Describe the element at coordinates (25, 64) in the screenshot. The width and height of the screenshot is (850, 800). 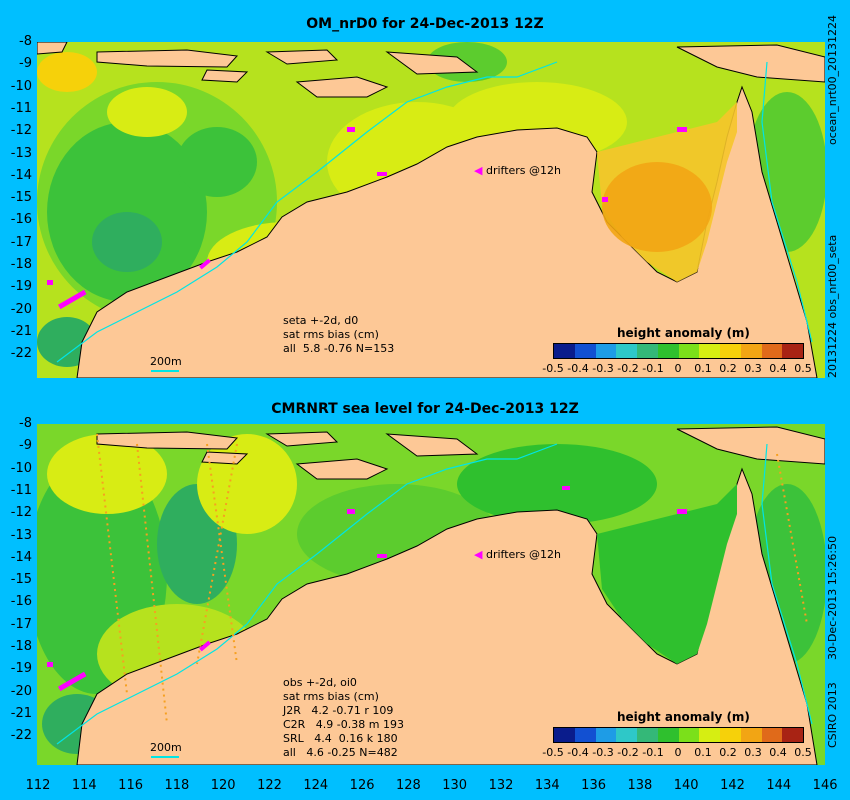
I see `panel1-lat-tick: -9` at that location.